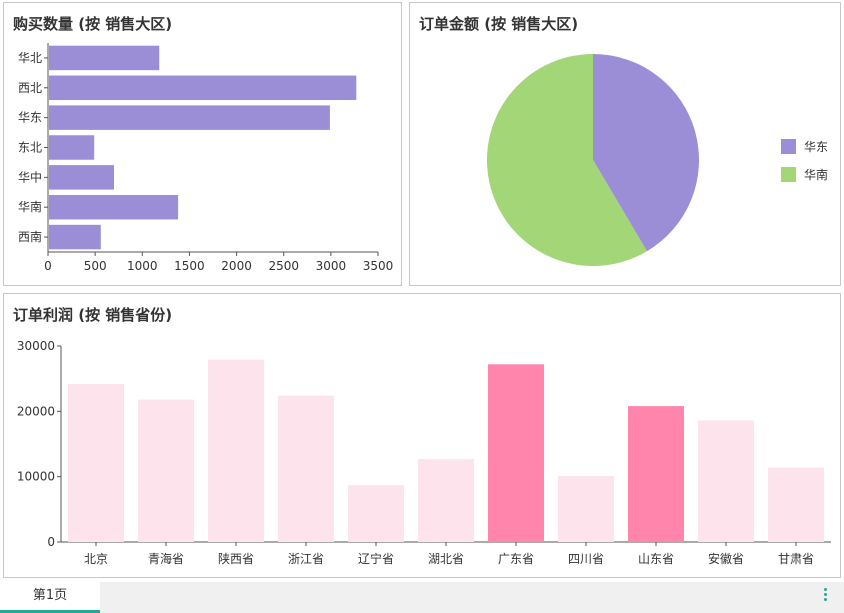  I want to click on y-tick-label: 10000, so click(36, 477).